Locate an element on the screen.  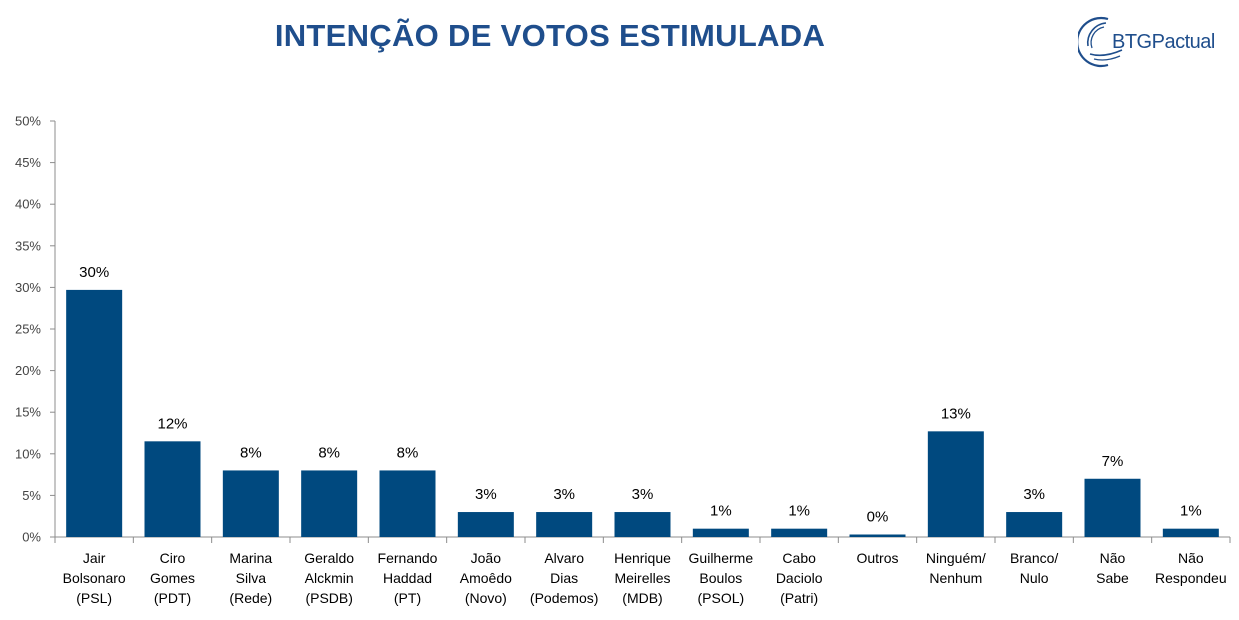
category-label: Marina is located at coordinates (250, 558).